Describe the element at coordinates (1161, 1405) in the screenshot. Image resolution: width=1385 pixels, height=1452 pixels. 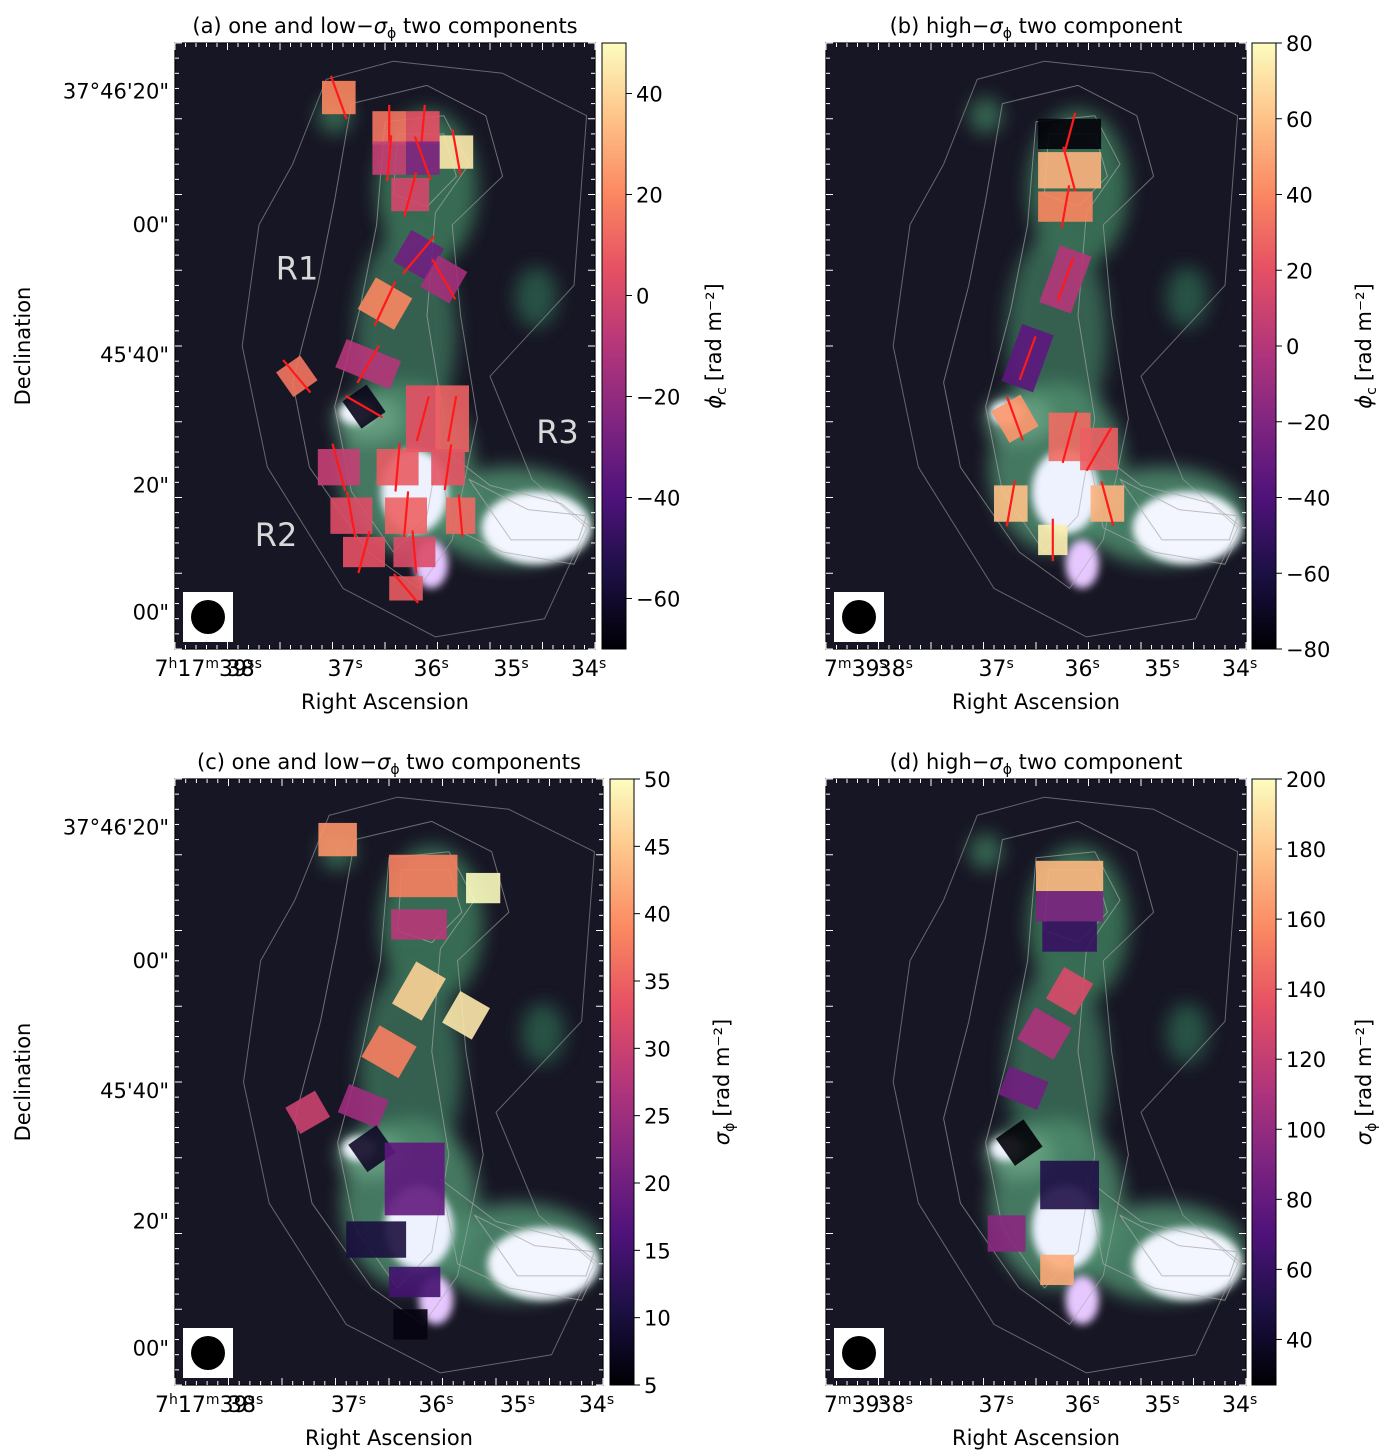
I see `ra-tick-label: 35s` at that location.